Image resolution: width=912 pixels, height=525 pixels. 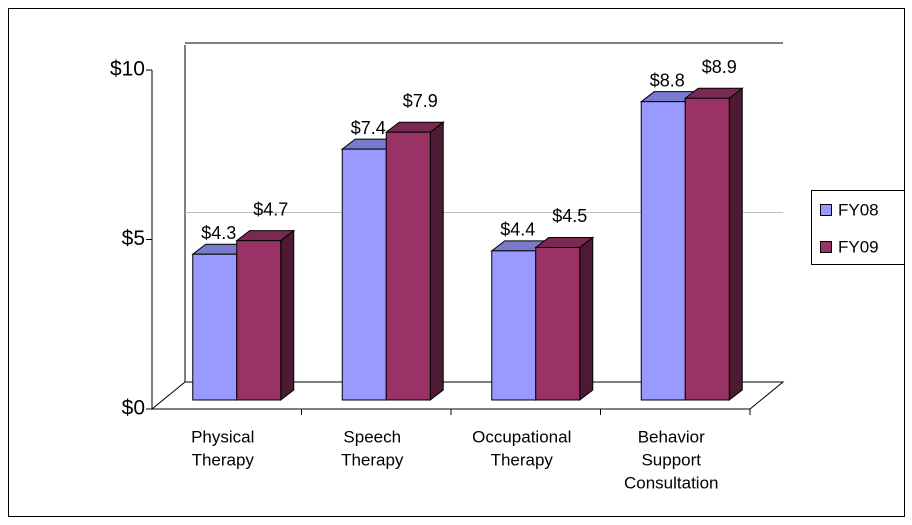 What do you see at coordinates (222, 436) in the screenshot?
I see `x-tick-label: Physical` at bounding box center [222, 436].